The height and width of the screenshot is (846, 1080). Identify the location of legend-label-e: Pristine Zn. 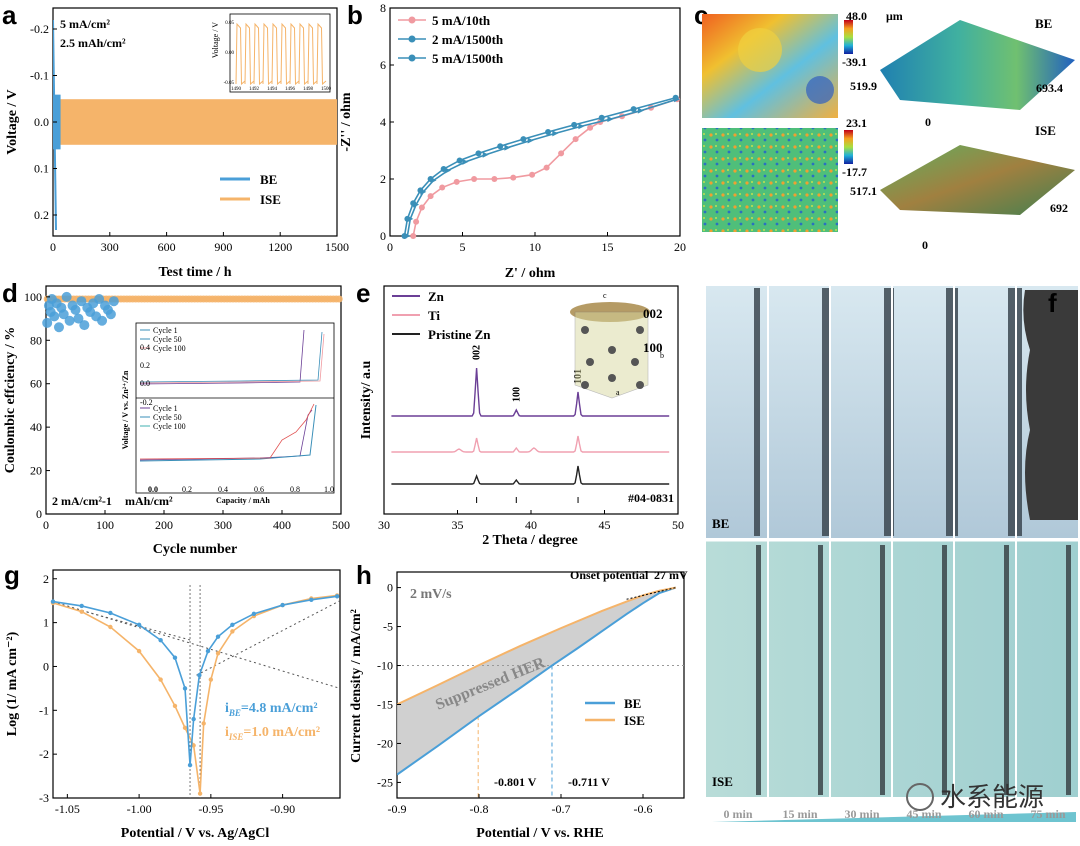
(459, 334).